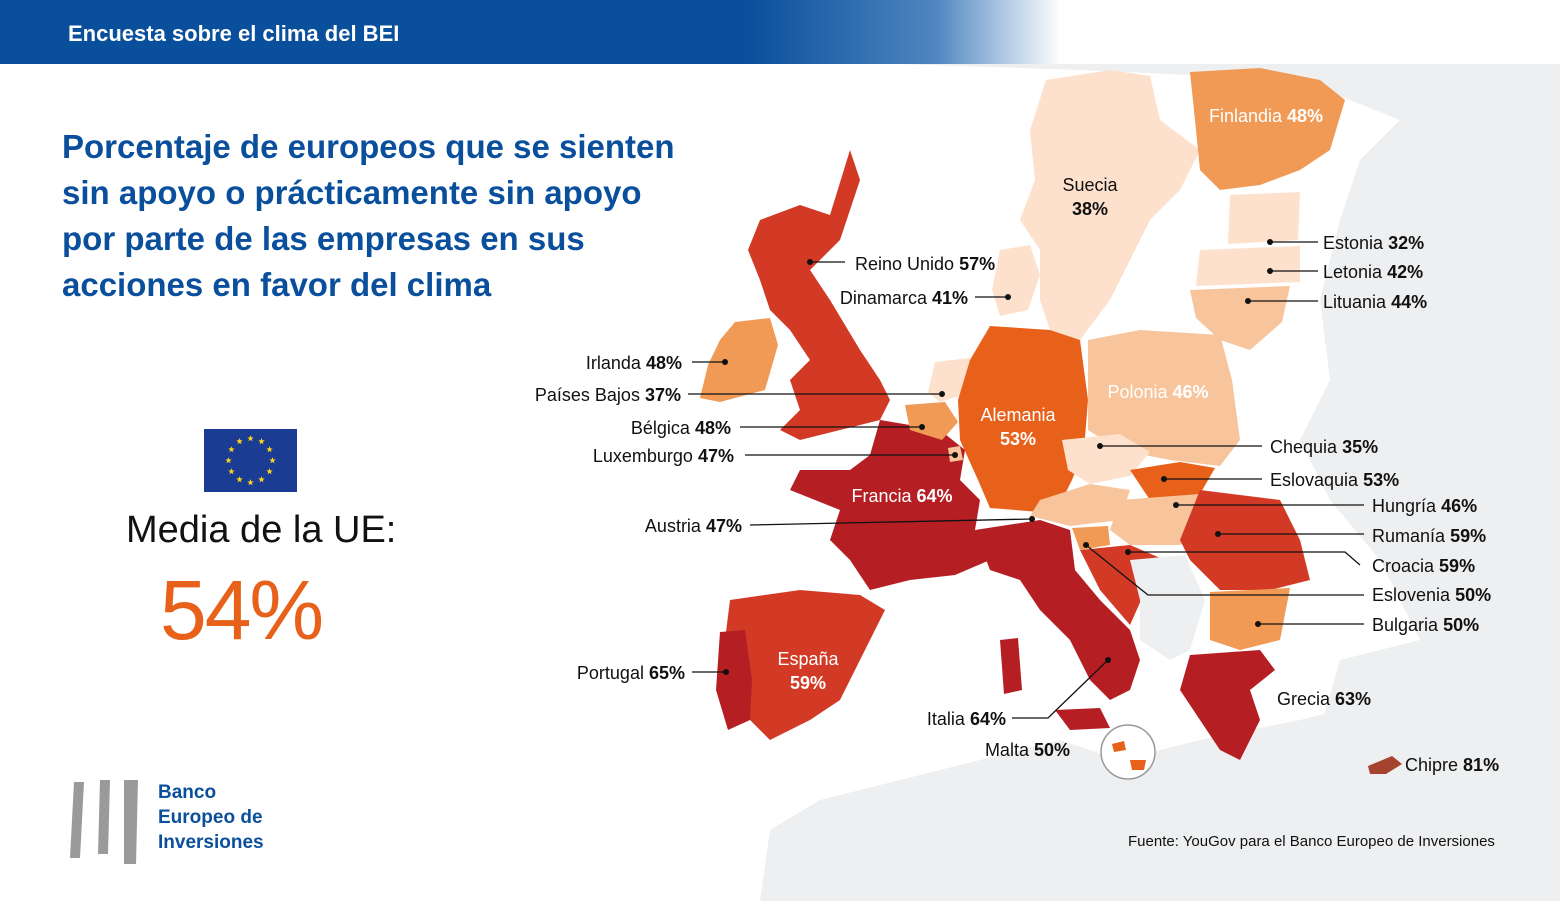 This screenshot has width=1560, height=901. I want to click on country-austria, so click(1080, 505).